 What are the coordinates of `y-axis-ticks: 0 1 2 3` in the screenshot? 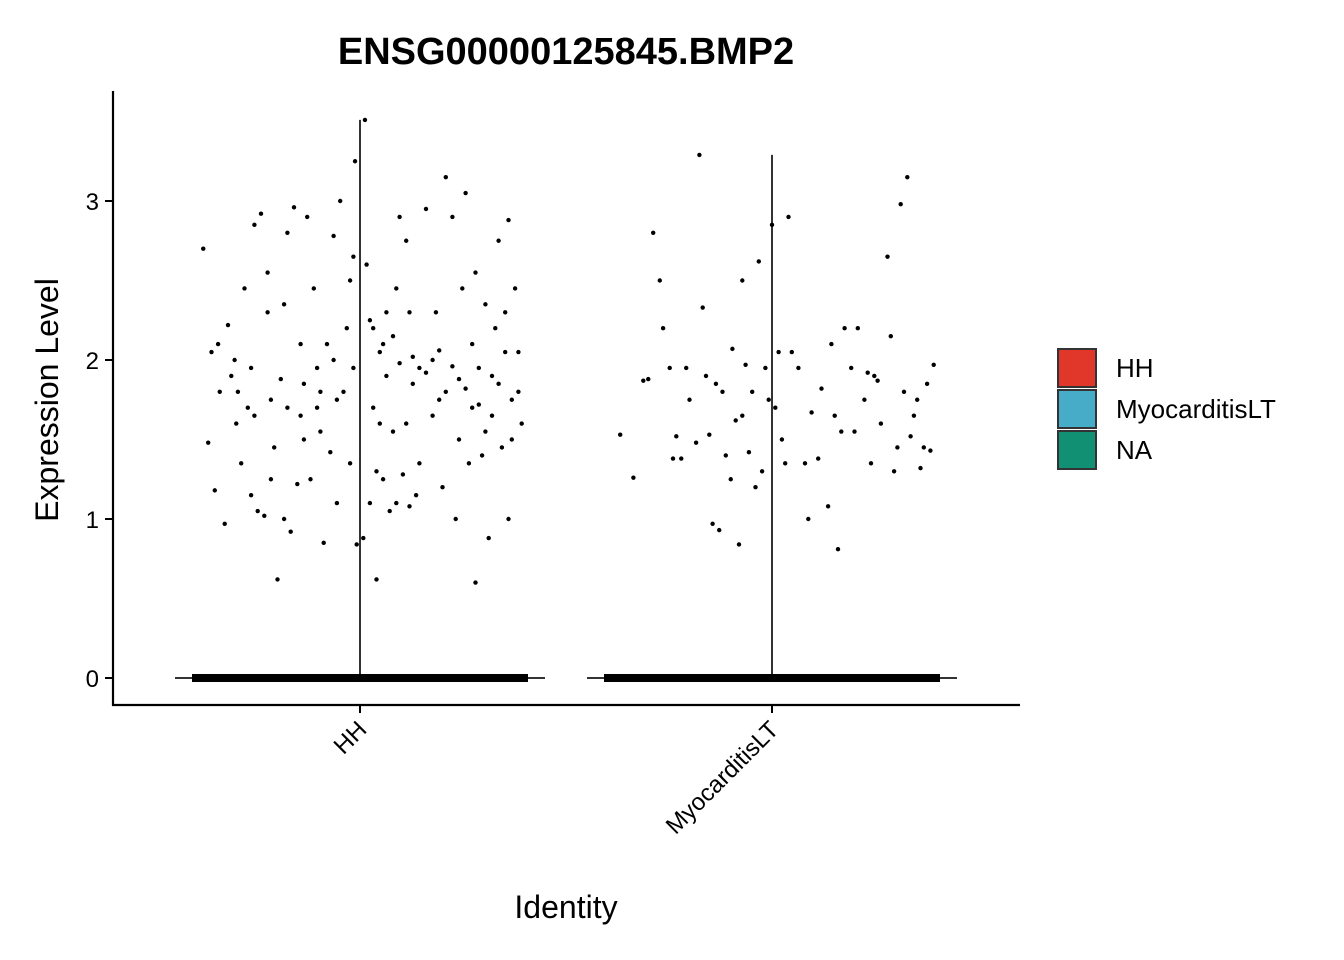 It's located at (99, 441).